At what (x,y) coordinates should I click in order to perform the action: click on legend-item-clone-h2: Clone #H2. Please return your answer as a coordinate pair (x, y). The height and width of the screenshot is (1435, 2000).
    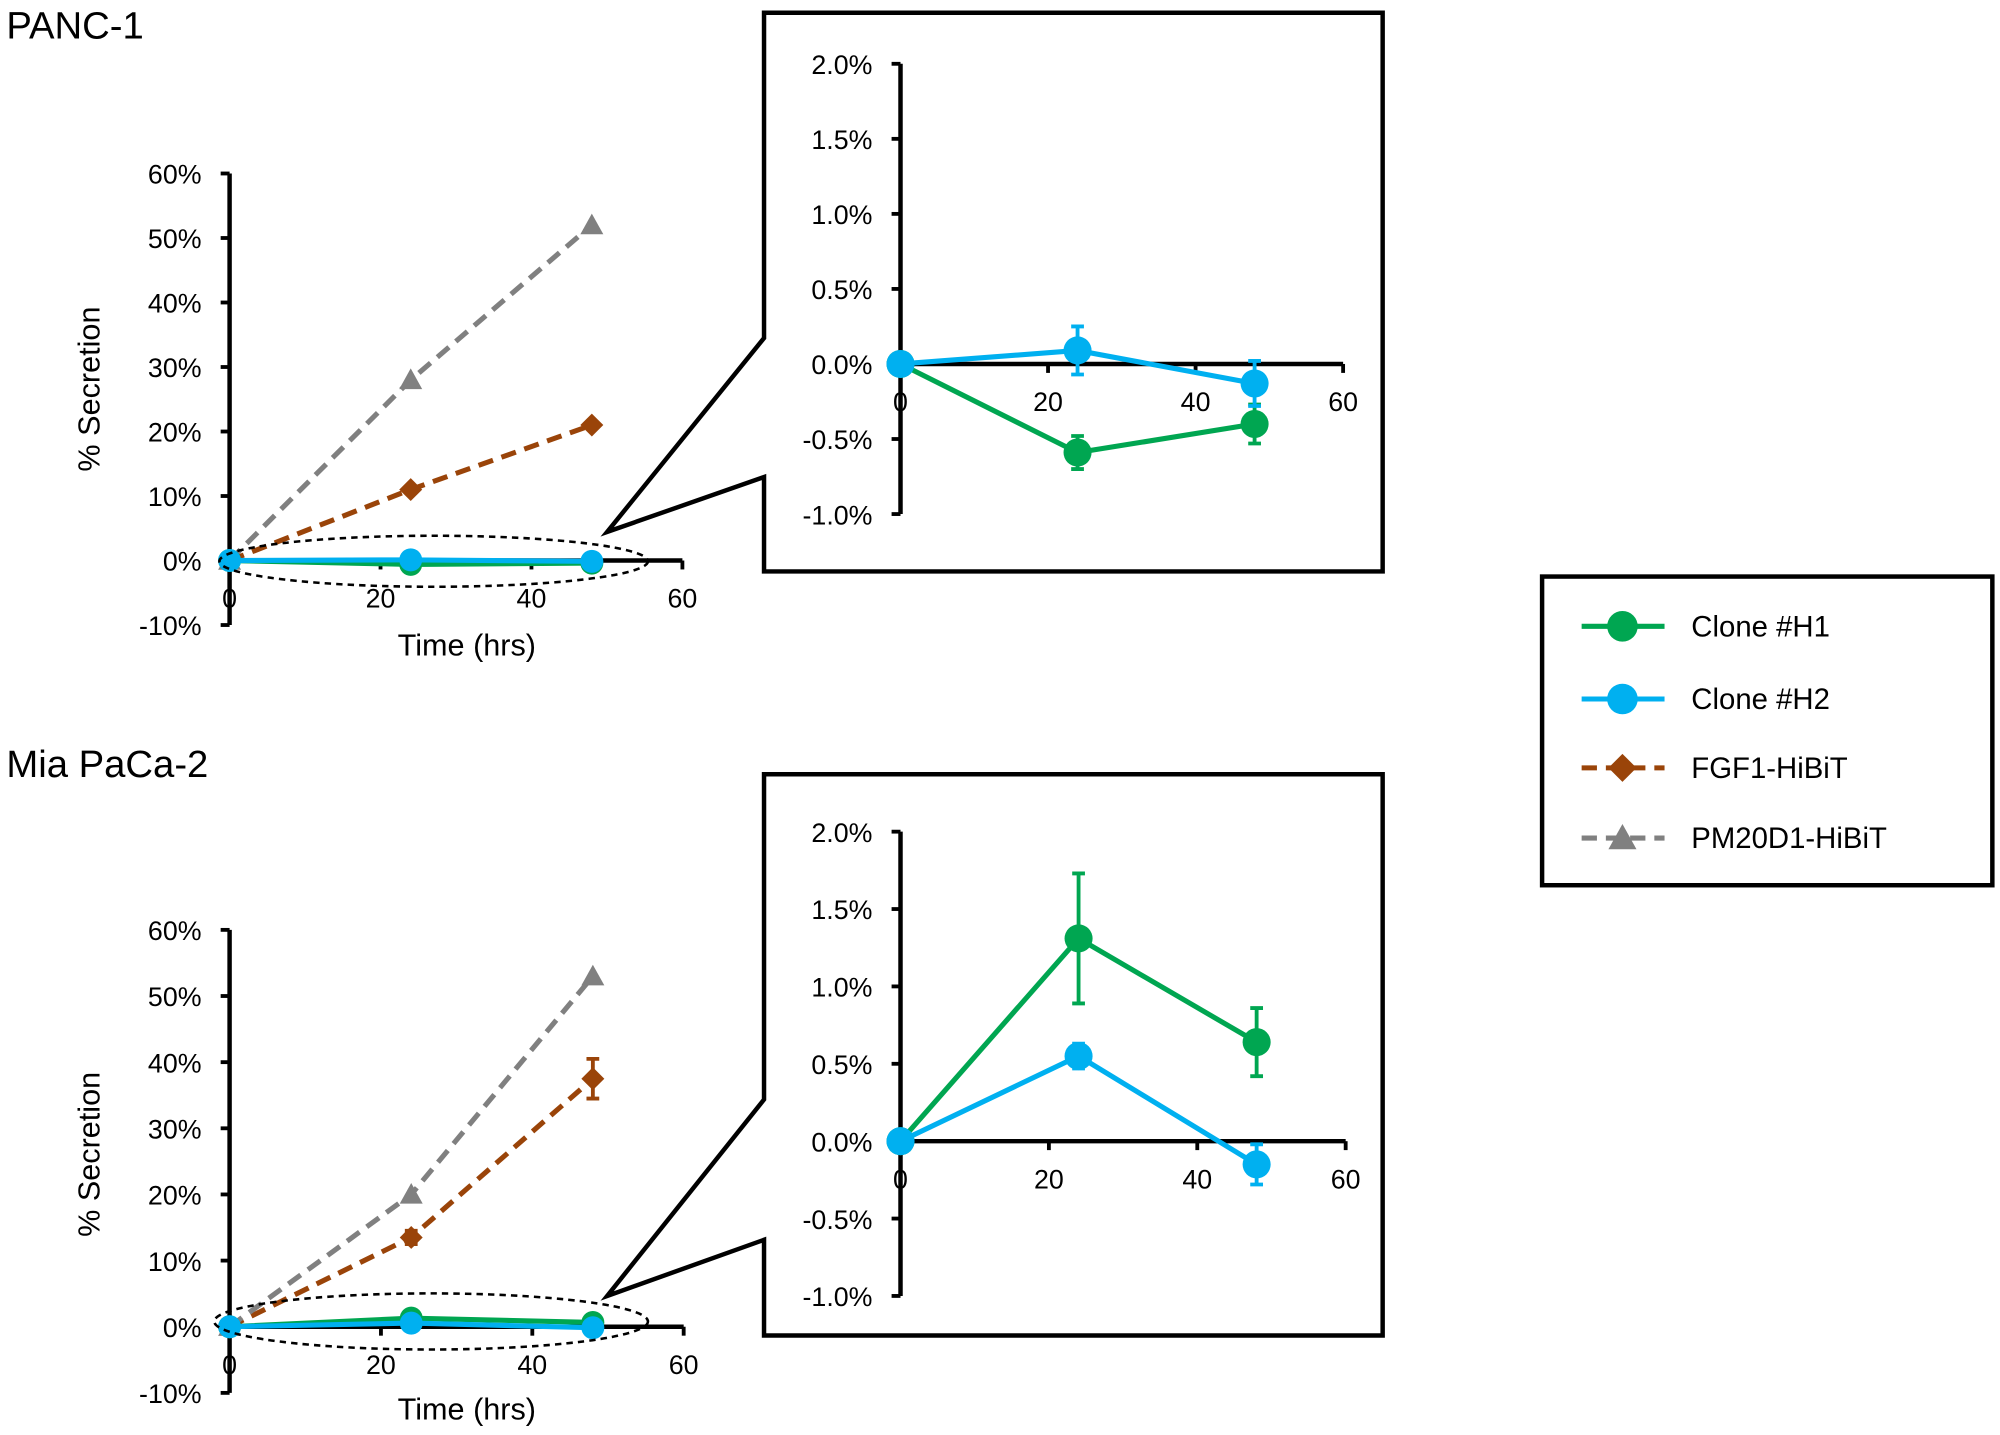
    Looking at the image, I should click on (1705, 699).